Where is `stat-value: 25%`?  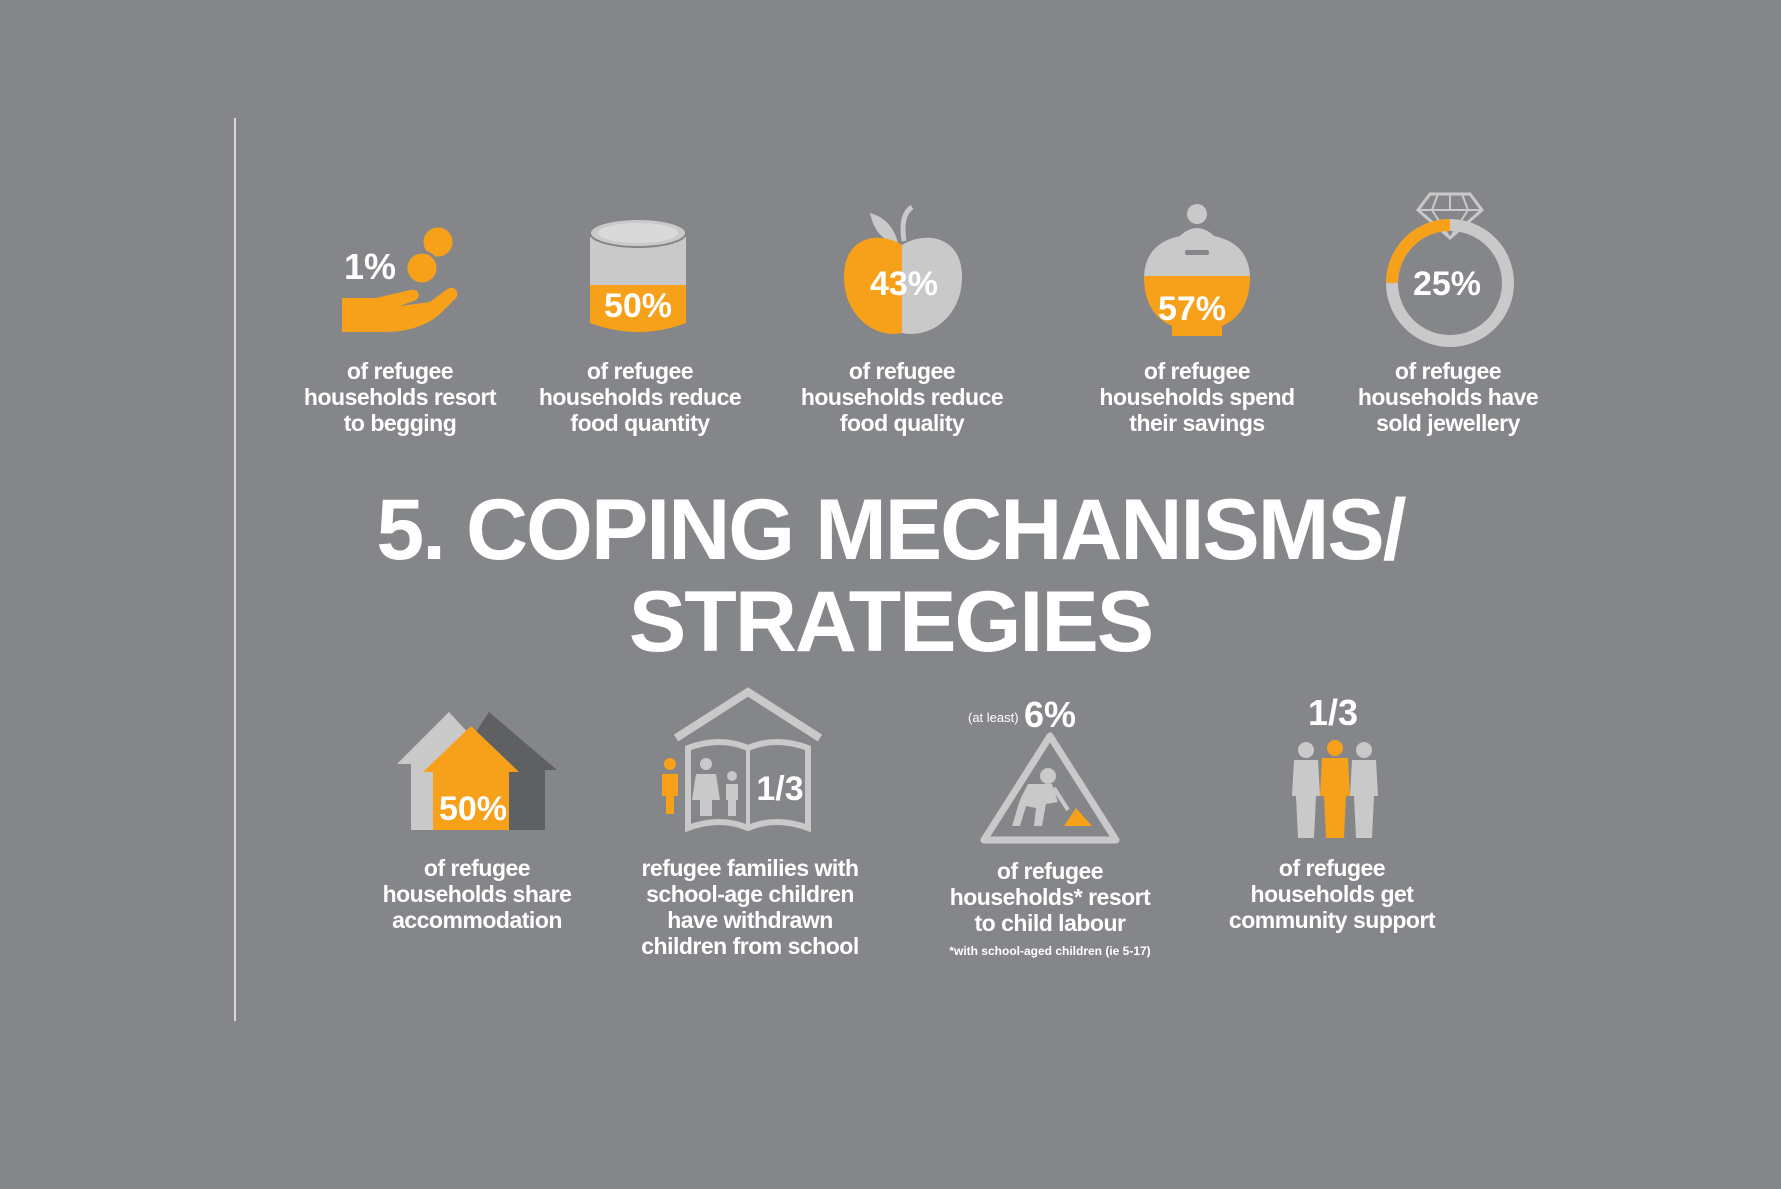 stat-value: 25% is located at coordinates (1447, 284).